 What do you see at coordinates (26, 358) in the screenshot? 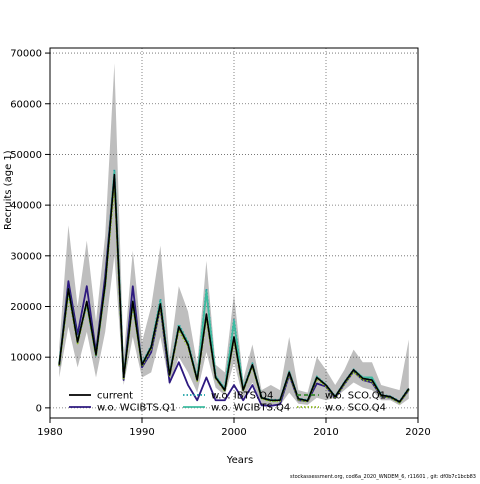
I see `y-tick-label: 10000` at bounding box center [26, 358].